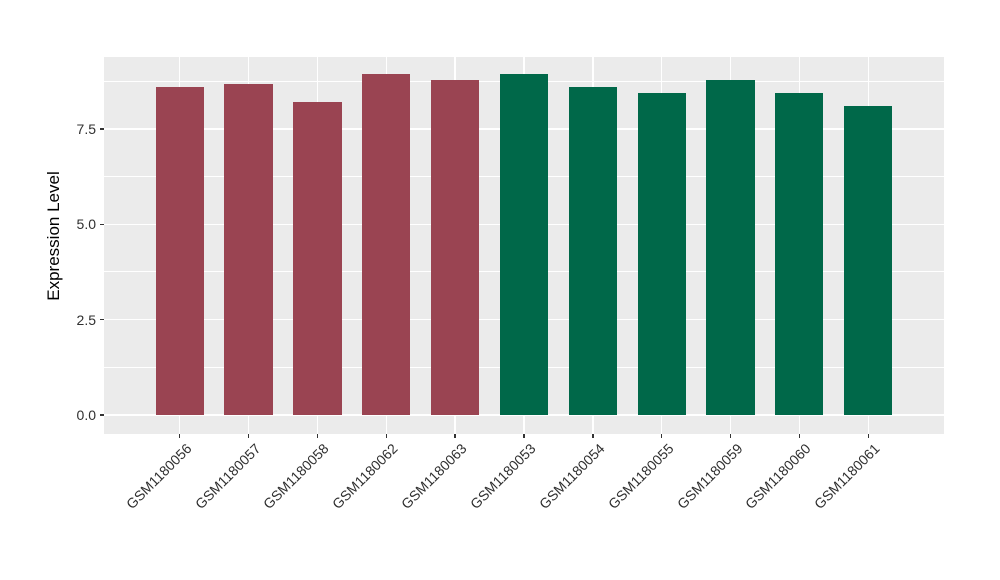 This screenshot has height=580, width=1000. I want to click on bar-GSM1180061, so click(868, 260).